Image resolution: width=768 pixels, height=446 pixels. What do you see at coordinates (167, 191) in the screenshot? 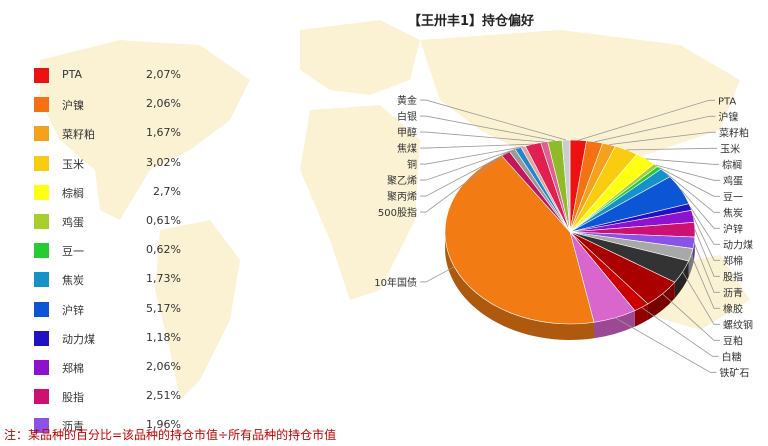
I see `legend-value: 2,7%` at bounding box center [167, 191].